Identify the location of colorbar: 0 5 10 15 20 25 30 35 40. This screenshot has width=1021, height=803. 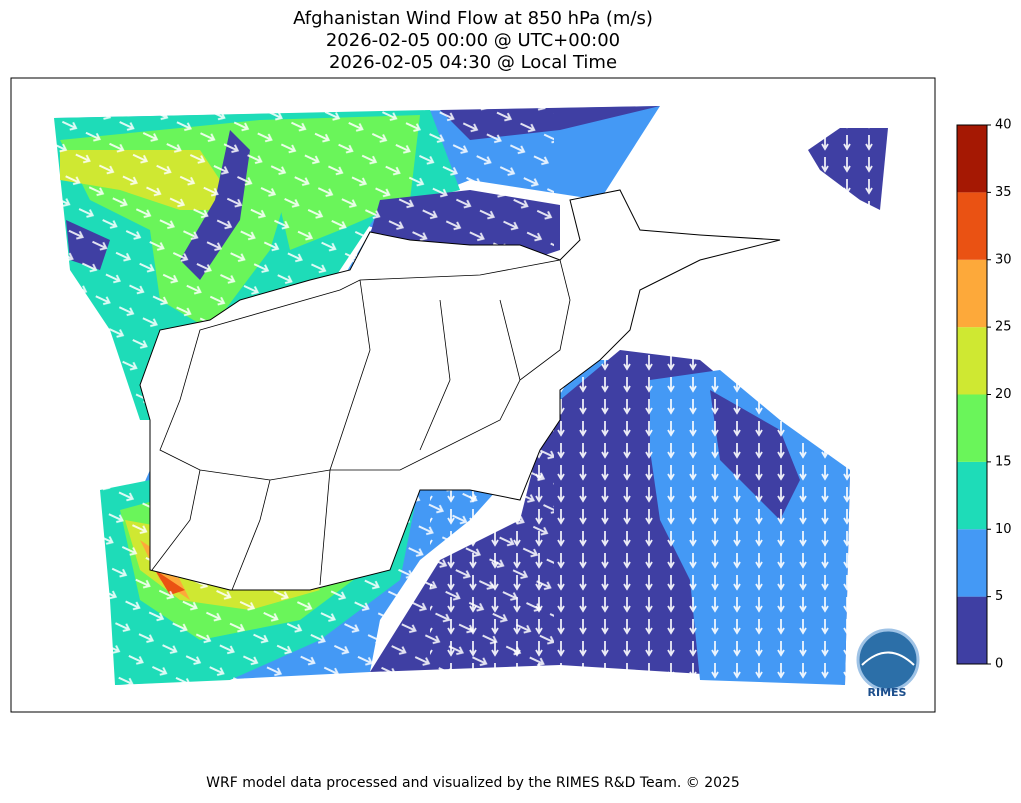
(984, 395).